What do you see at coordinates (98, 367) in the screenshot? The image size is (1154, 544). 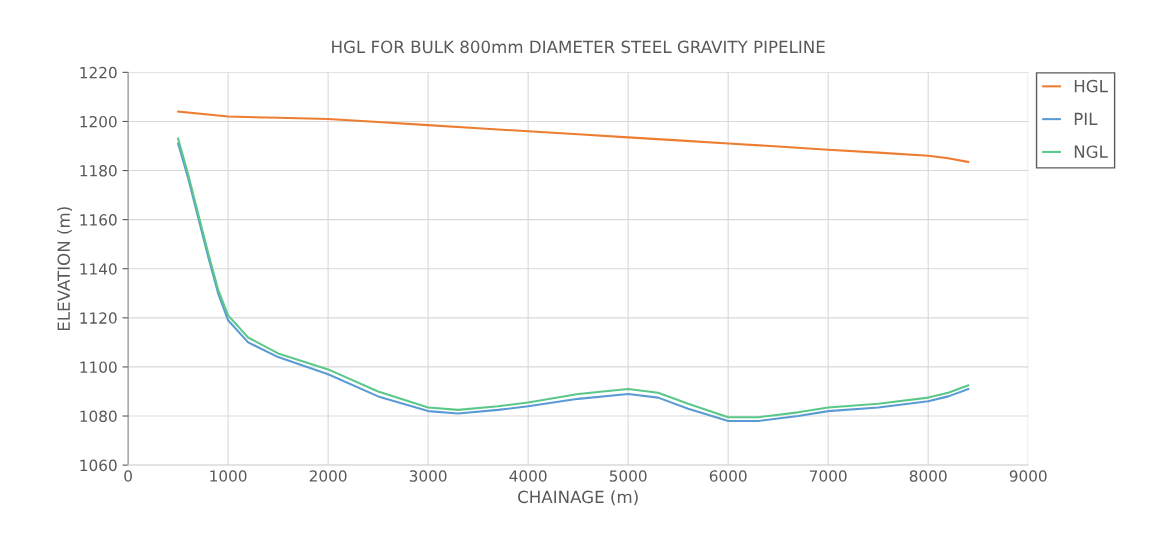 I see `y-tick-label: 1100` at bounding box center [98, 367].